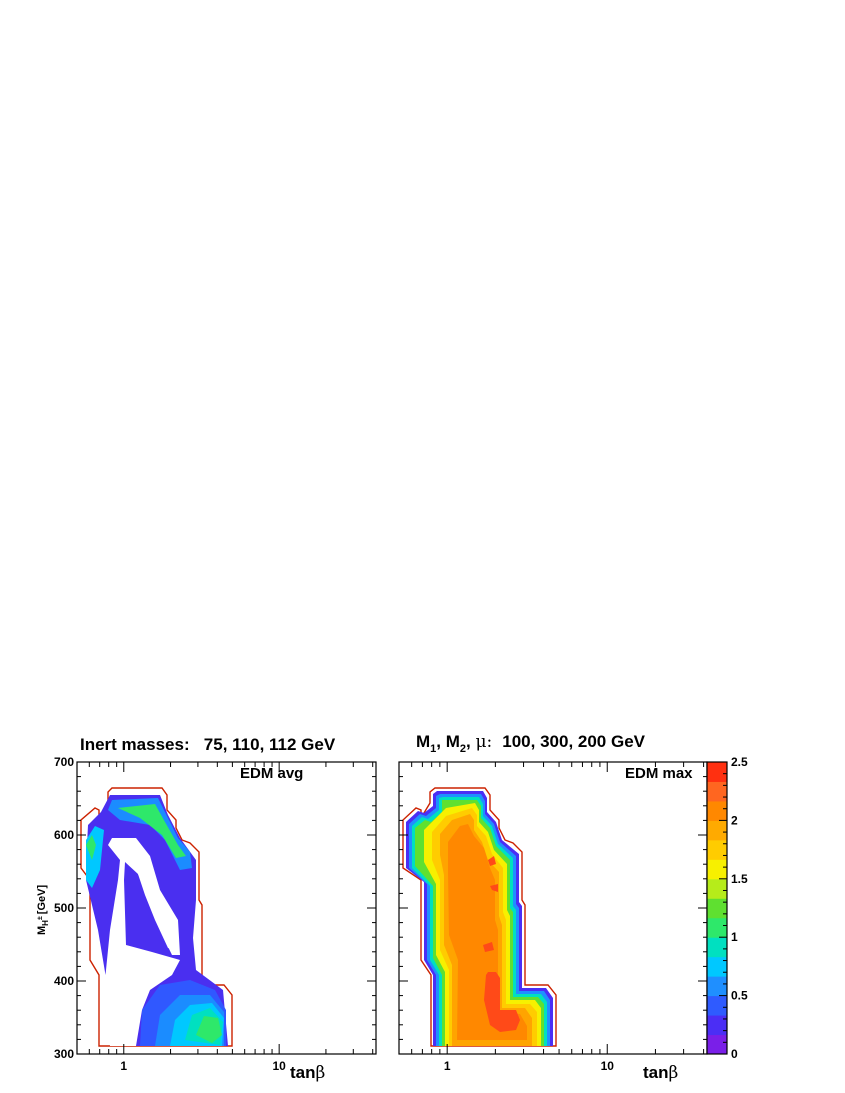 The width and height of the screenshot is (845, 1093). Describe the element at coordinates (659, 773) in the screenshot. I see `right-annotation: EDM max` at that location.